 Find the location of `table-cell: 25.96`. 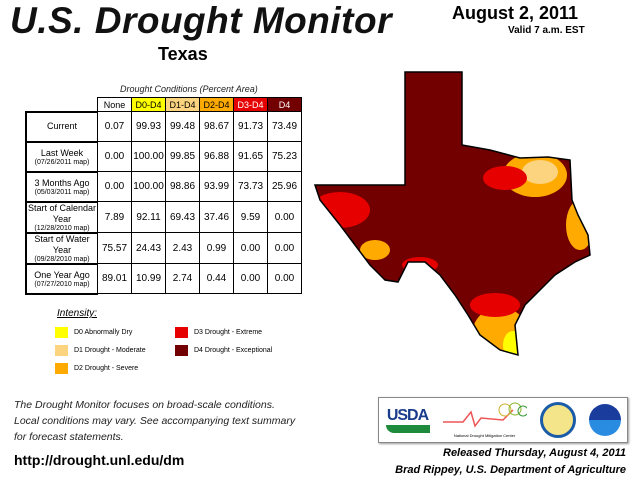

table-cell: 25.96 is located at coordinates (284, 186).